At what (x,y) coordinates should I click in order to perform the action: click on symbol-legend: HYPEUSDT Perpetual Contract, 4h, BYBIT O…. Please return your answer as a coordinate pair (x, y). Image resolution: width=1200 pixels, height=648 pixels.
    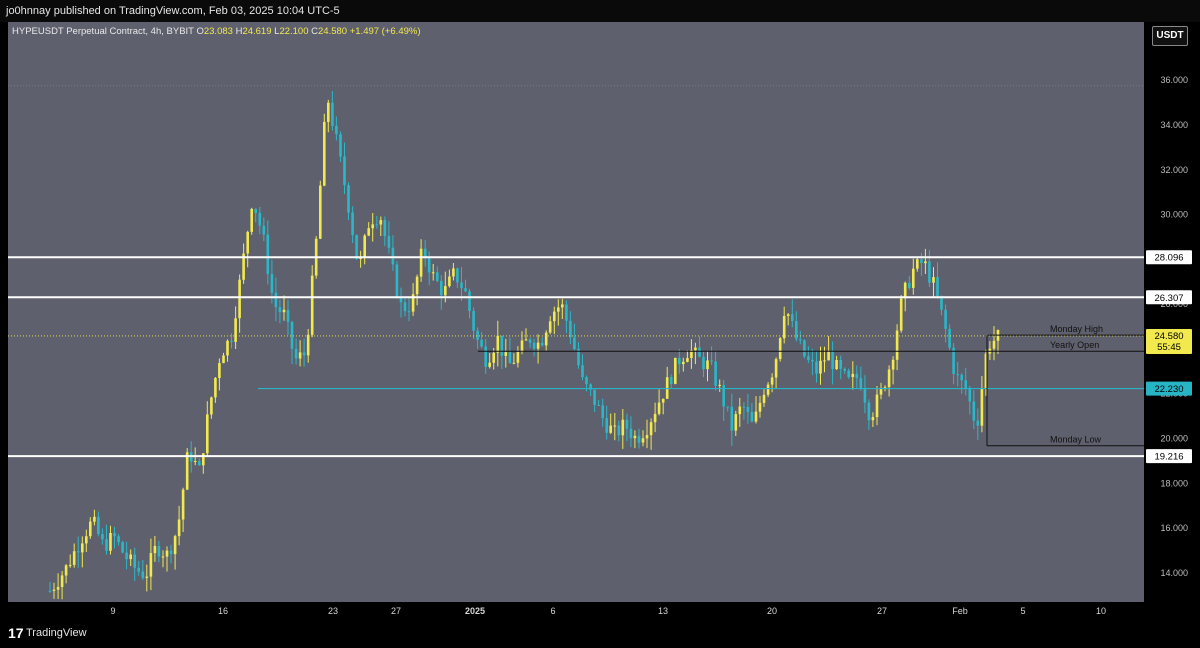
    Looking at the image, I should click on (216, 31).